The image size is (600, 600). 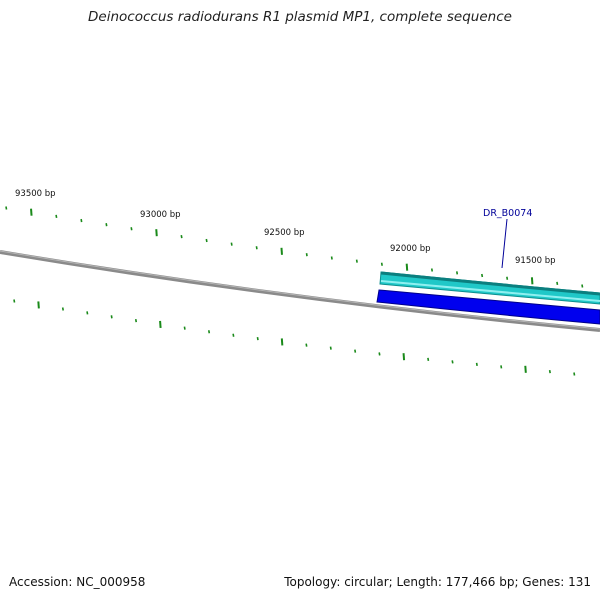 What do you see at coordinates (543, 582) in the screenshot?
I see `genes-label: Genes:` at bounding box center [543, 582].